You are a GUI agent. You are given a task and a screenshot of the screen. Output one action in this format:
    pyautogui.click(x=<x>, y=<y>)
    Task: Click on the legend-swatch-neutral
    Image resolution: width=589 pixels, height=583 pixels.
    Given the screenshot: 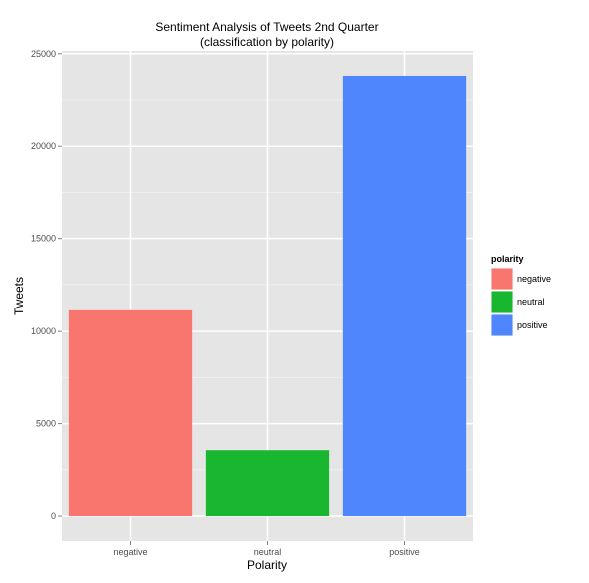 What is the action you would take?
    pyautogui.click(x=502, y=302)
    